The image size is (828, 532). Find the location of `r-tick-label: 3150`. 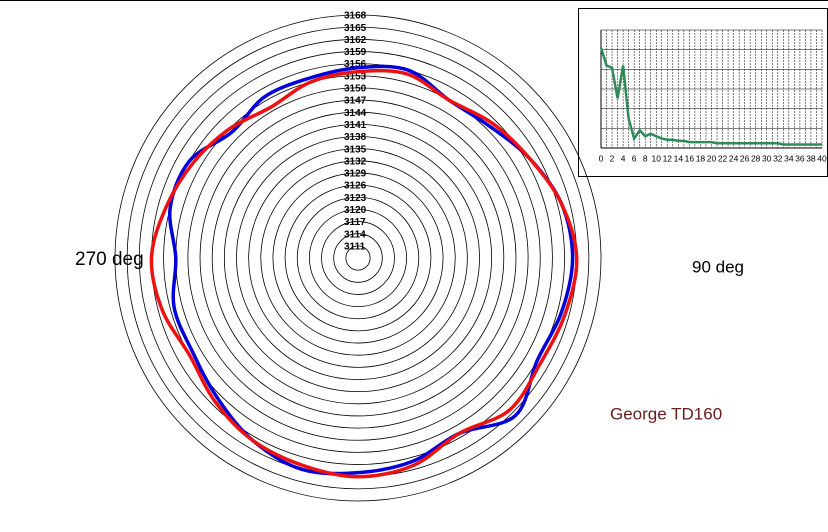

r-tick-label: 3150 is located at coordinates (355, 89).